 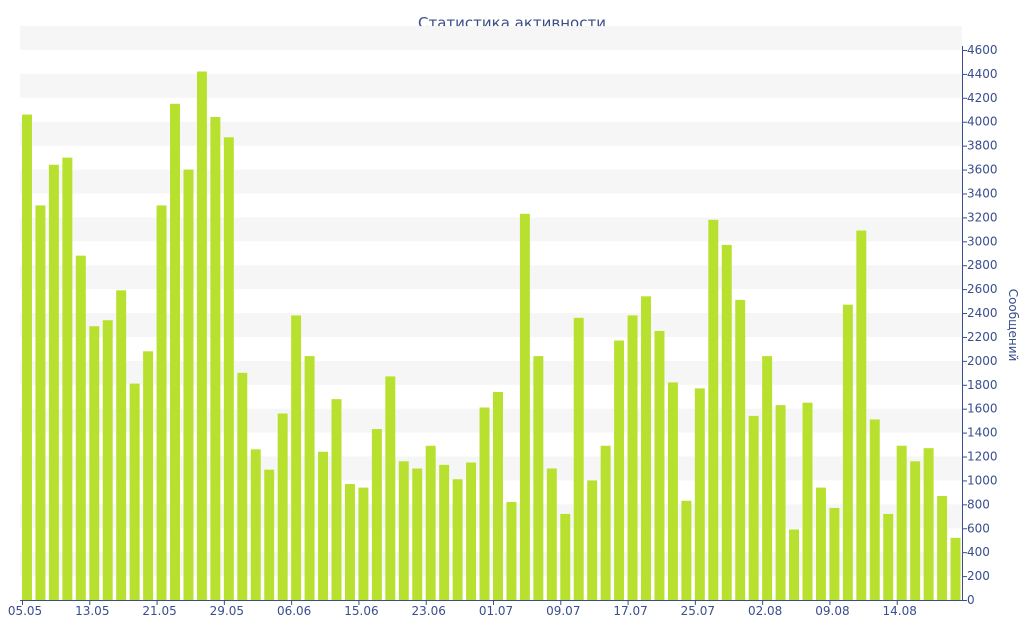 What do you see at coordinates (563, 611) in the screenshot?
I see `x-tick-label: 09.07` at bounding box center [563, 611].